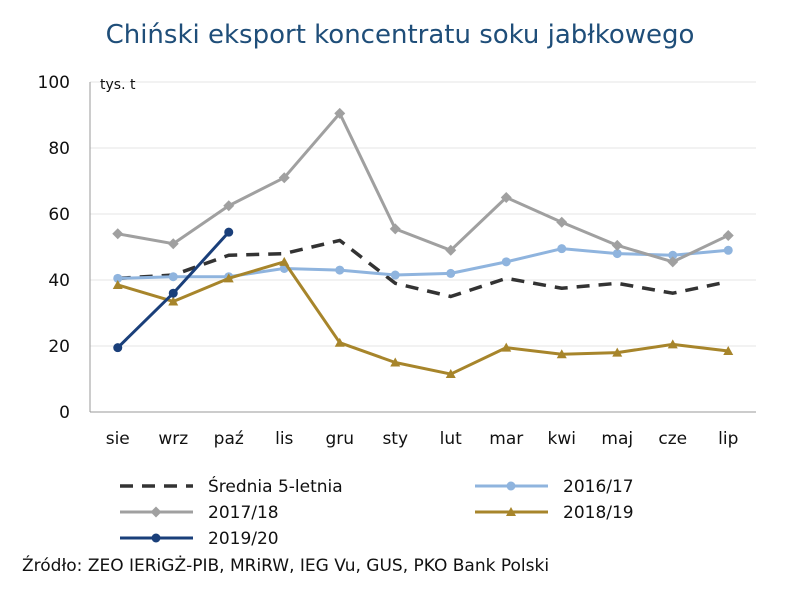 Image resolution: width=800 pixels, height=600 pixels. I want to click on legend-item-1: 2016/17, so click(554, 487).